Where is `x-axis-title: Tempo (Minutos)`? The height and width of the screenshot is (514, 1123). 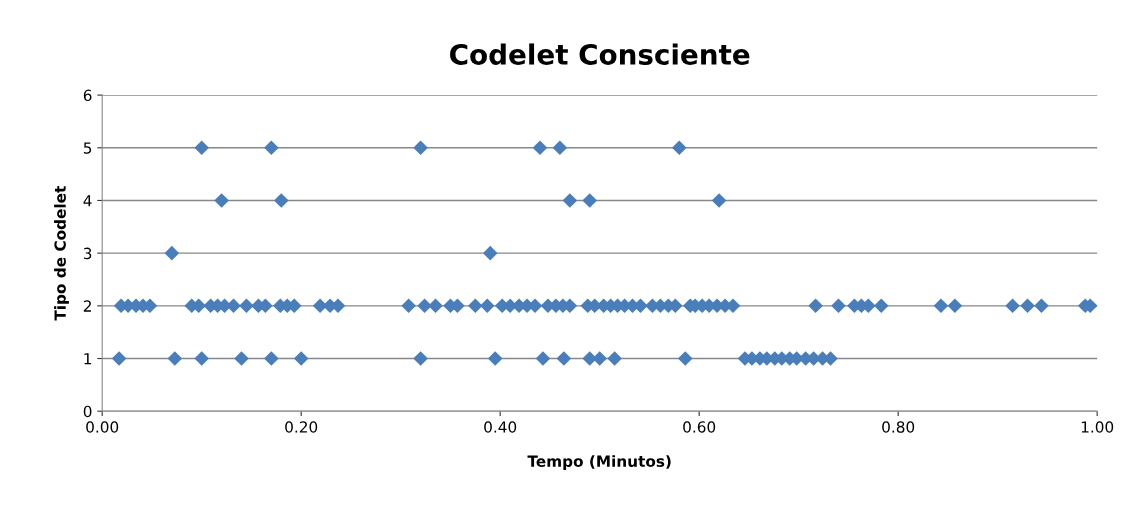 x-axis-title: Tempo (Minutos) is located at coordinates (599, 462).